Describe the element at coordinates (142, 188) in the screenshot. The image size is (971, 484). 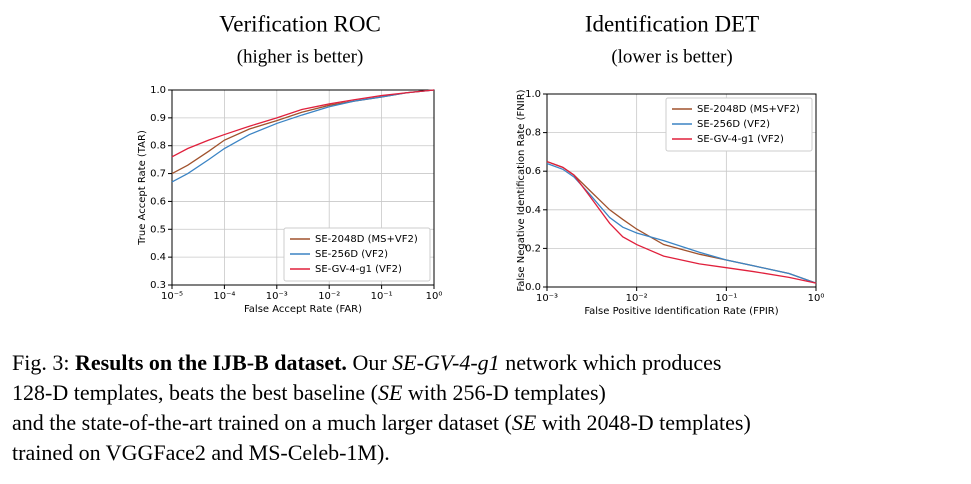
I see `y-axis-label: True Accept Rate (TAR)` at that location.